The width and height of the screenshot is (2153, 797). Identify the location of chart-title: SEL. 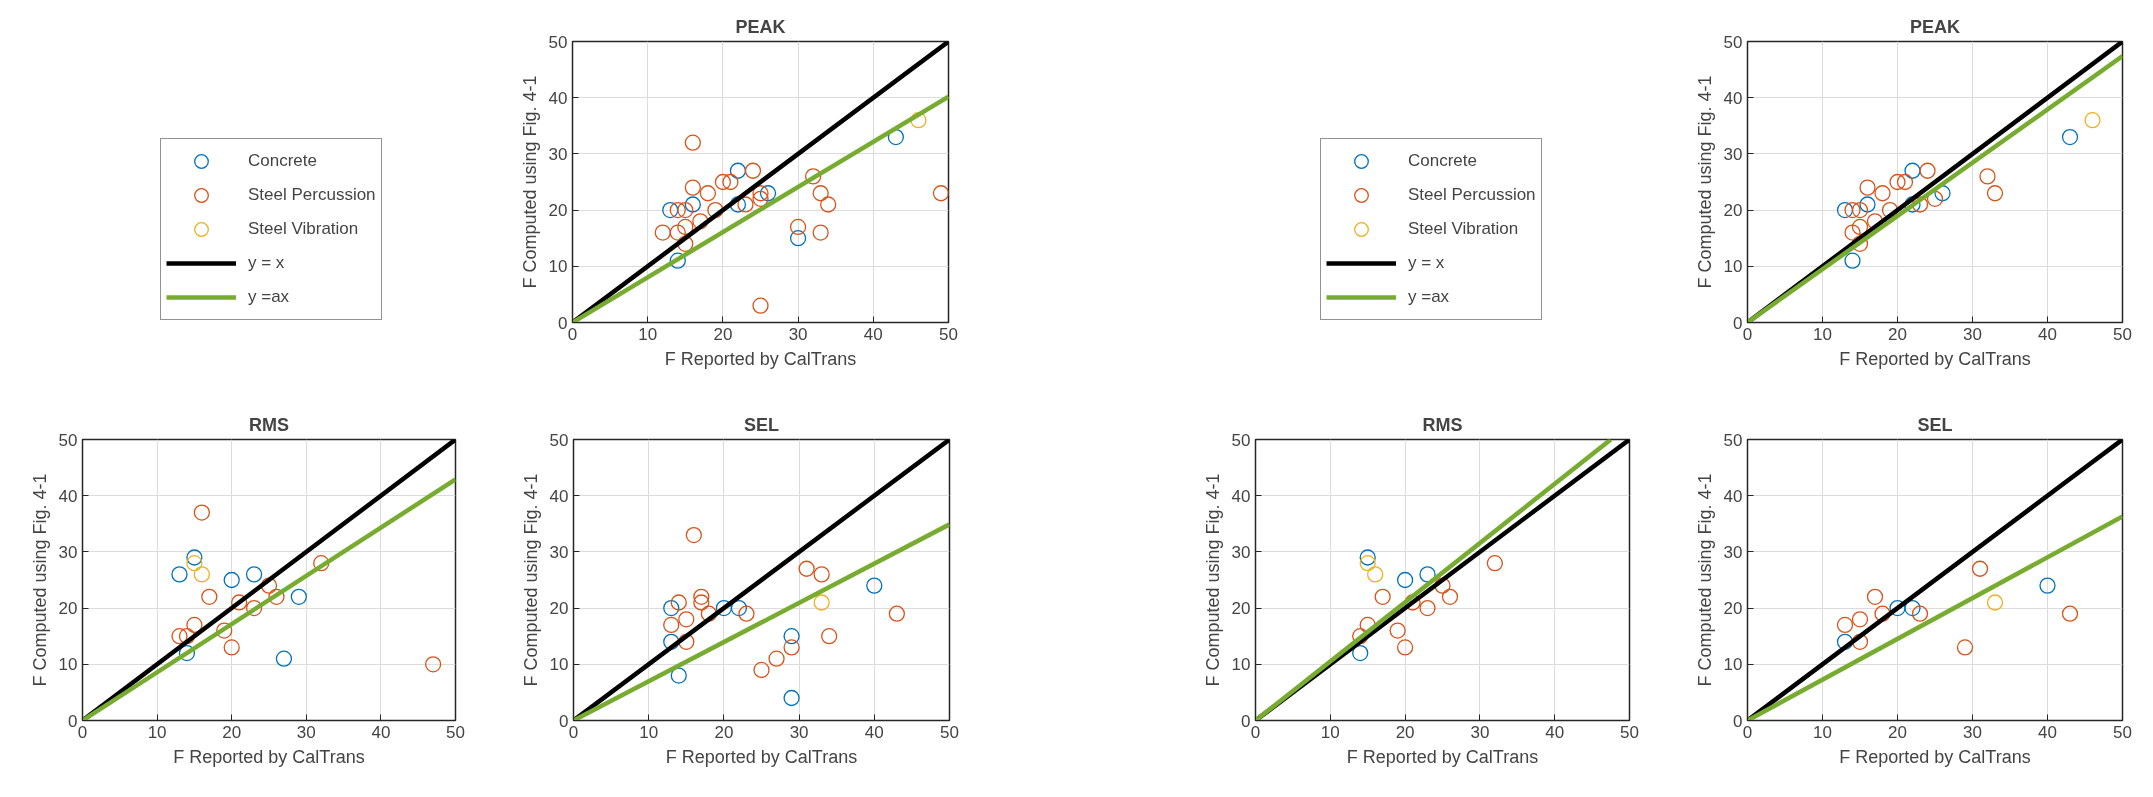
(762, 424).